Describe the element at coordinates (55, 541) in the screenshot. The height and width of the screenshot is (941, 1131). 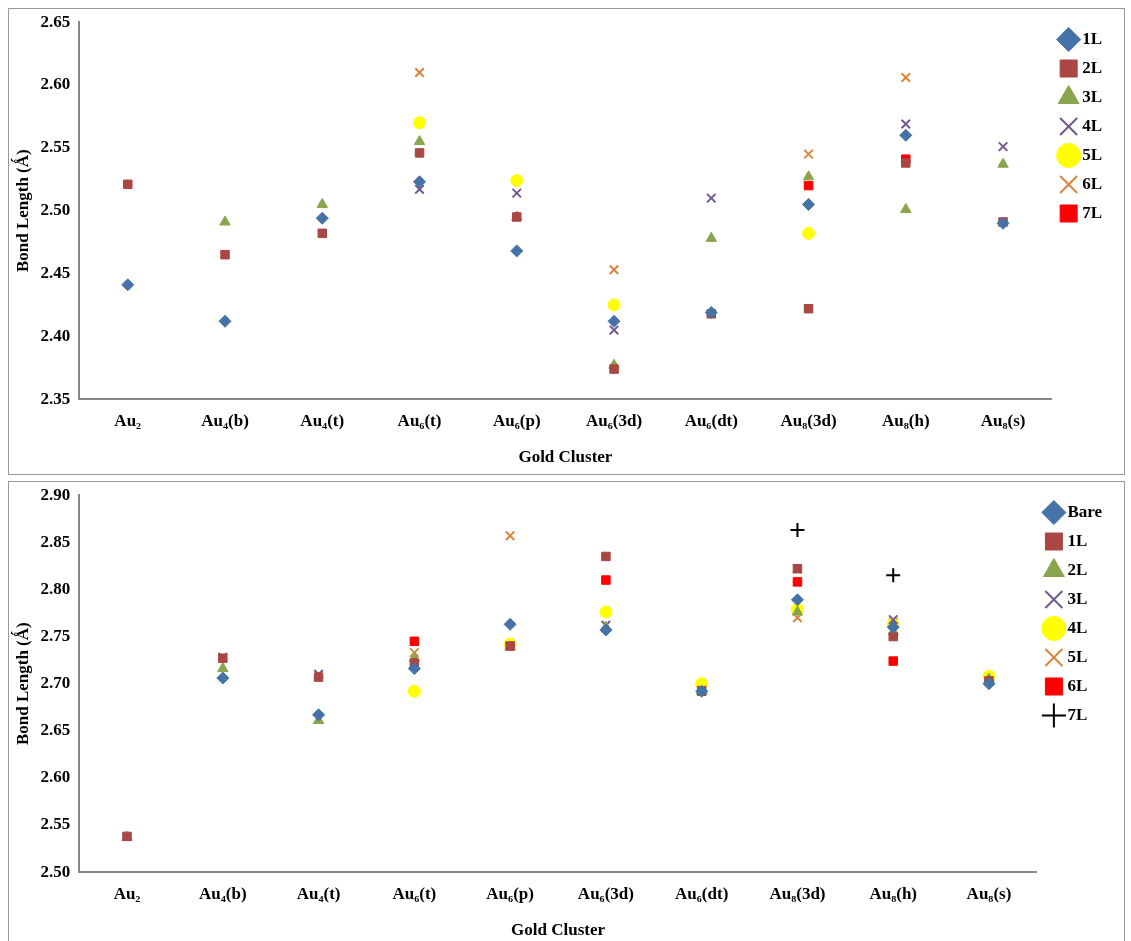
I see `y-tick-label: 2.85` at that location.